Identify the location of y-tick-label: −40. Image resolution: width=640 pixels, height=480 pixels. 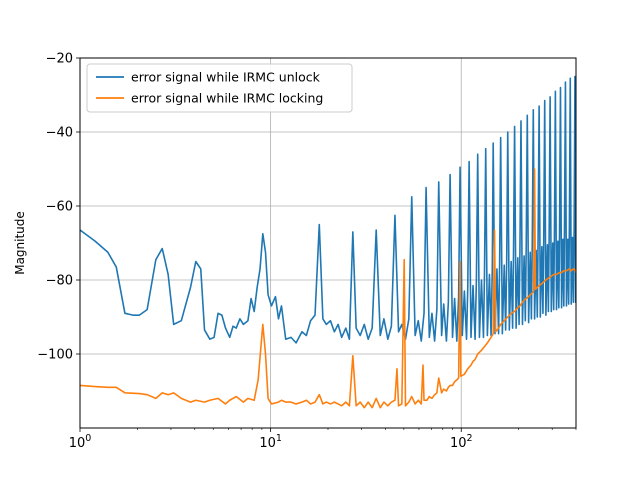
(59, 133).